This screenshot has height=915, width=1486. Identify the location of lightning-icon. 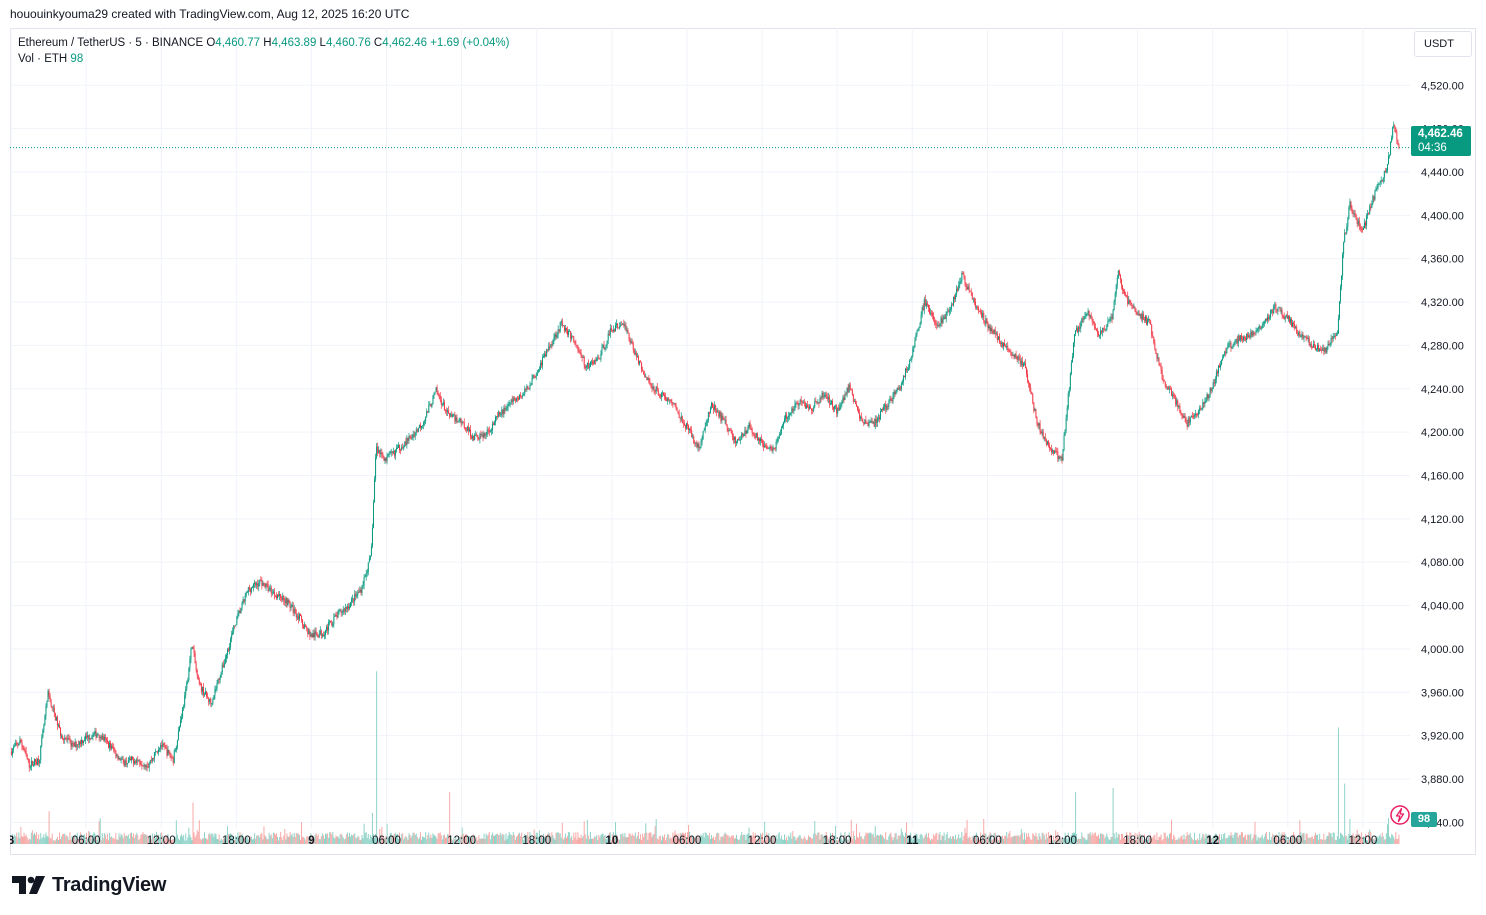
(1400, 815).